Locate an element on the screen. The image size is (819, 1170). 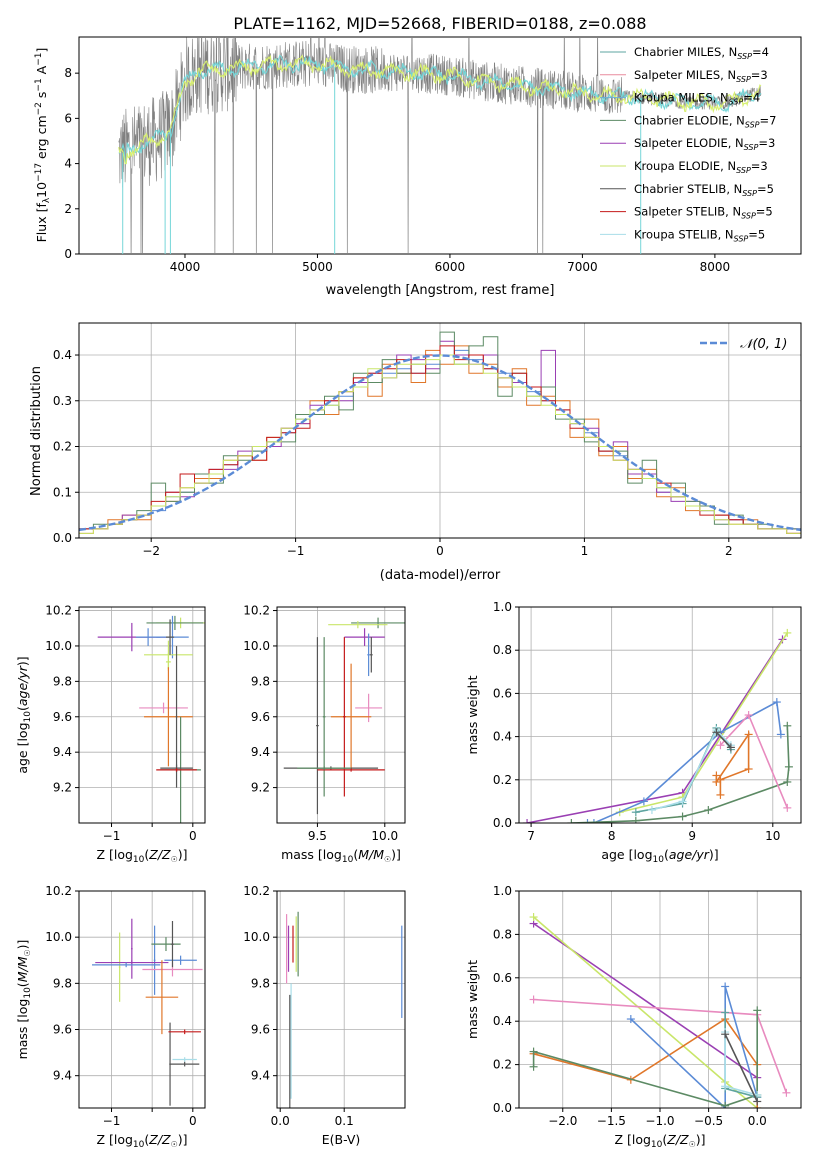
x-tick-label: 6000 is located at coordinates (450, 267).